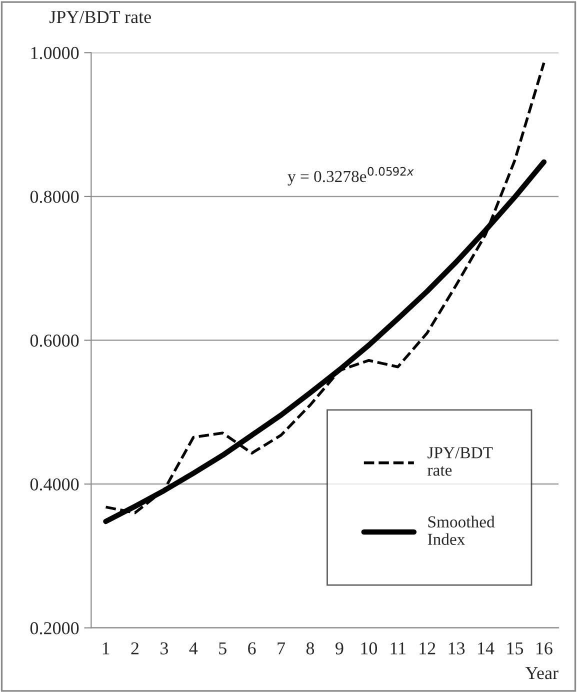  I want to click on x-tick-label: 7, so click(282, 648).